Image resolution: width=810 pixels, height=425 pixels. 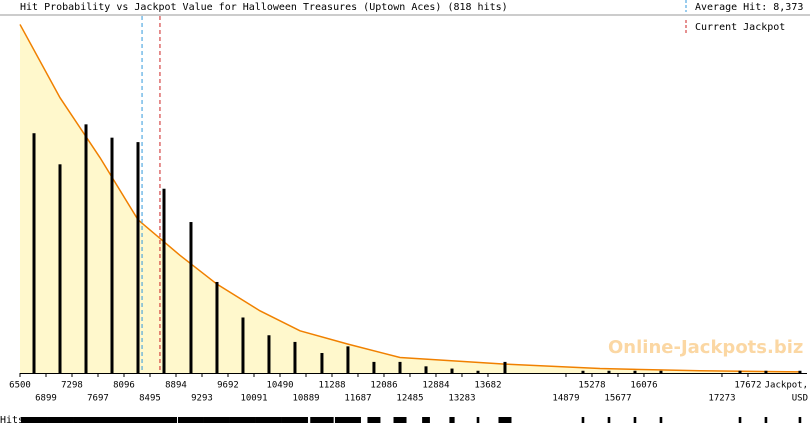 What do you see at coordinates (749, 7) in the screenshot?
I see `legend-label: Average Hit: 8,373` at bounding box center [749, 7].